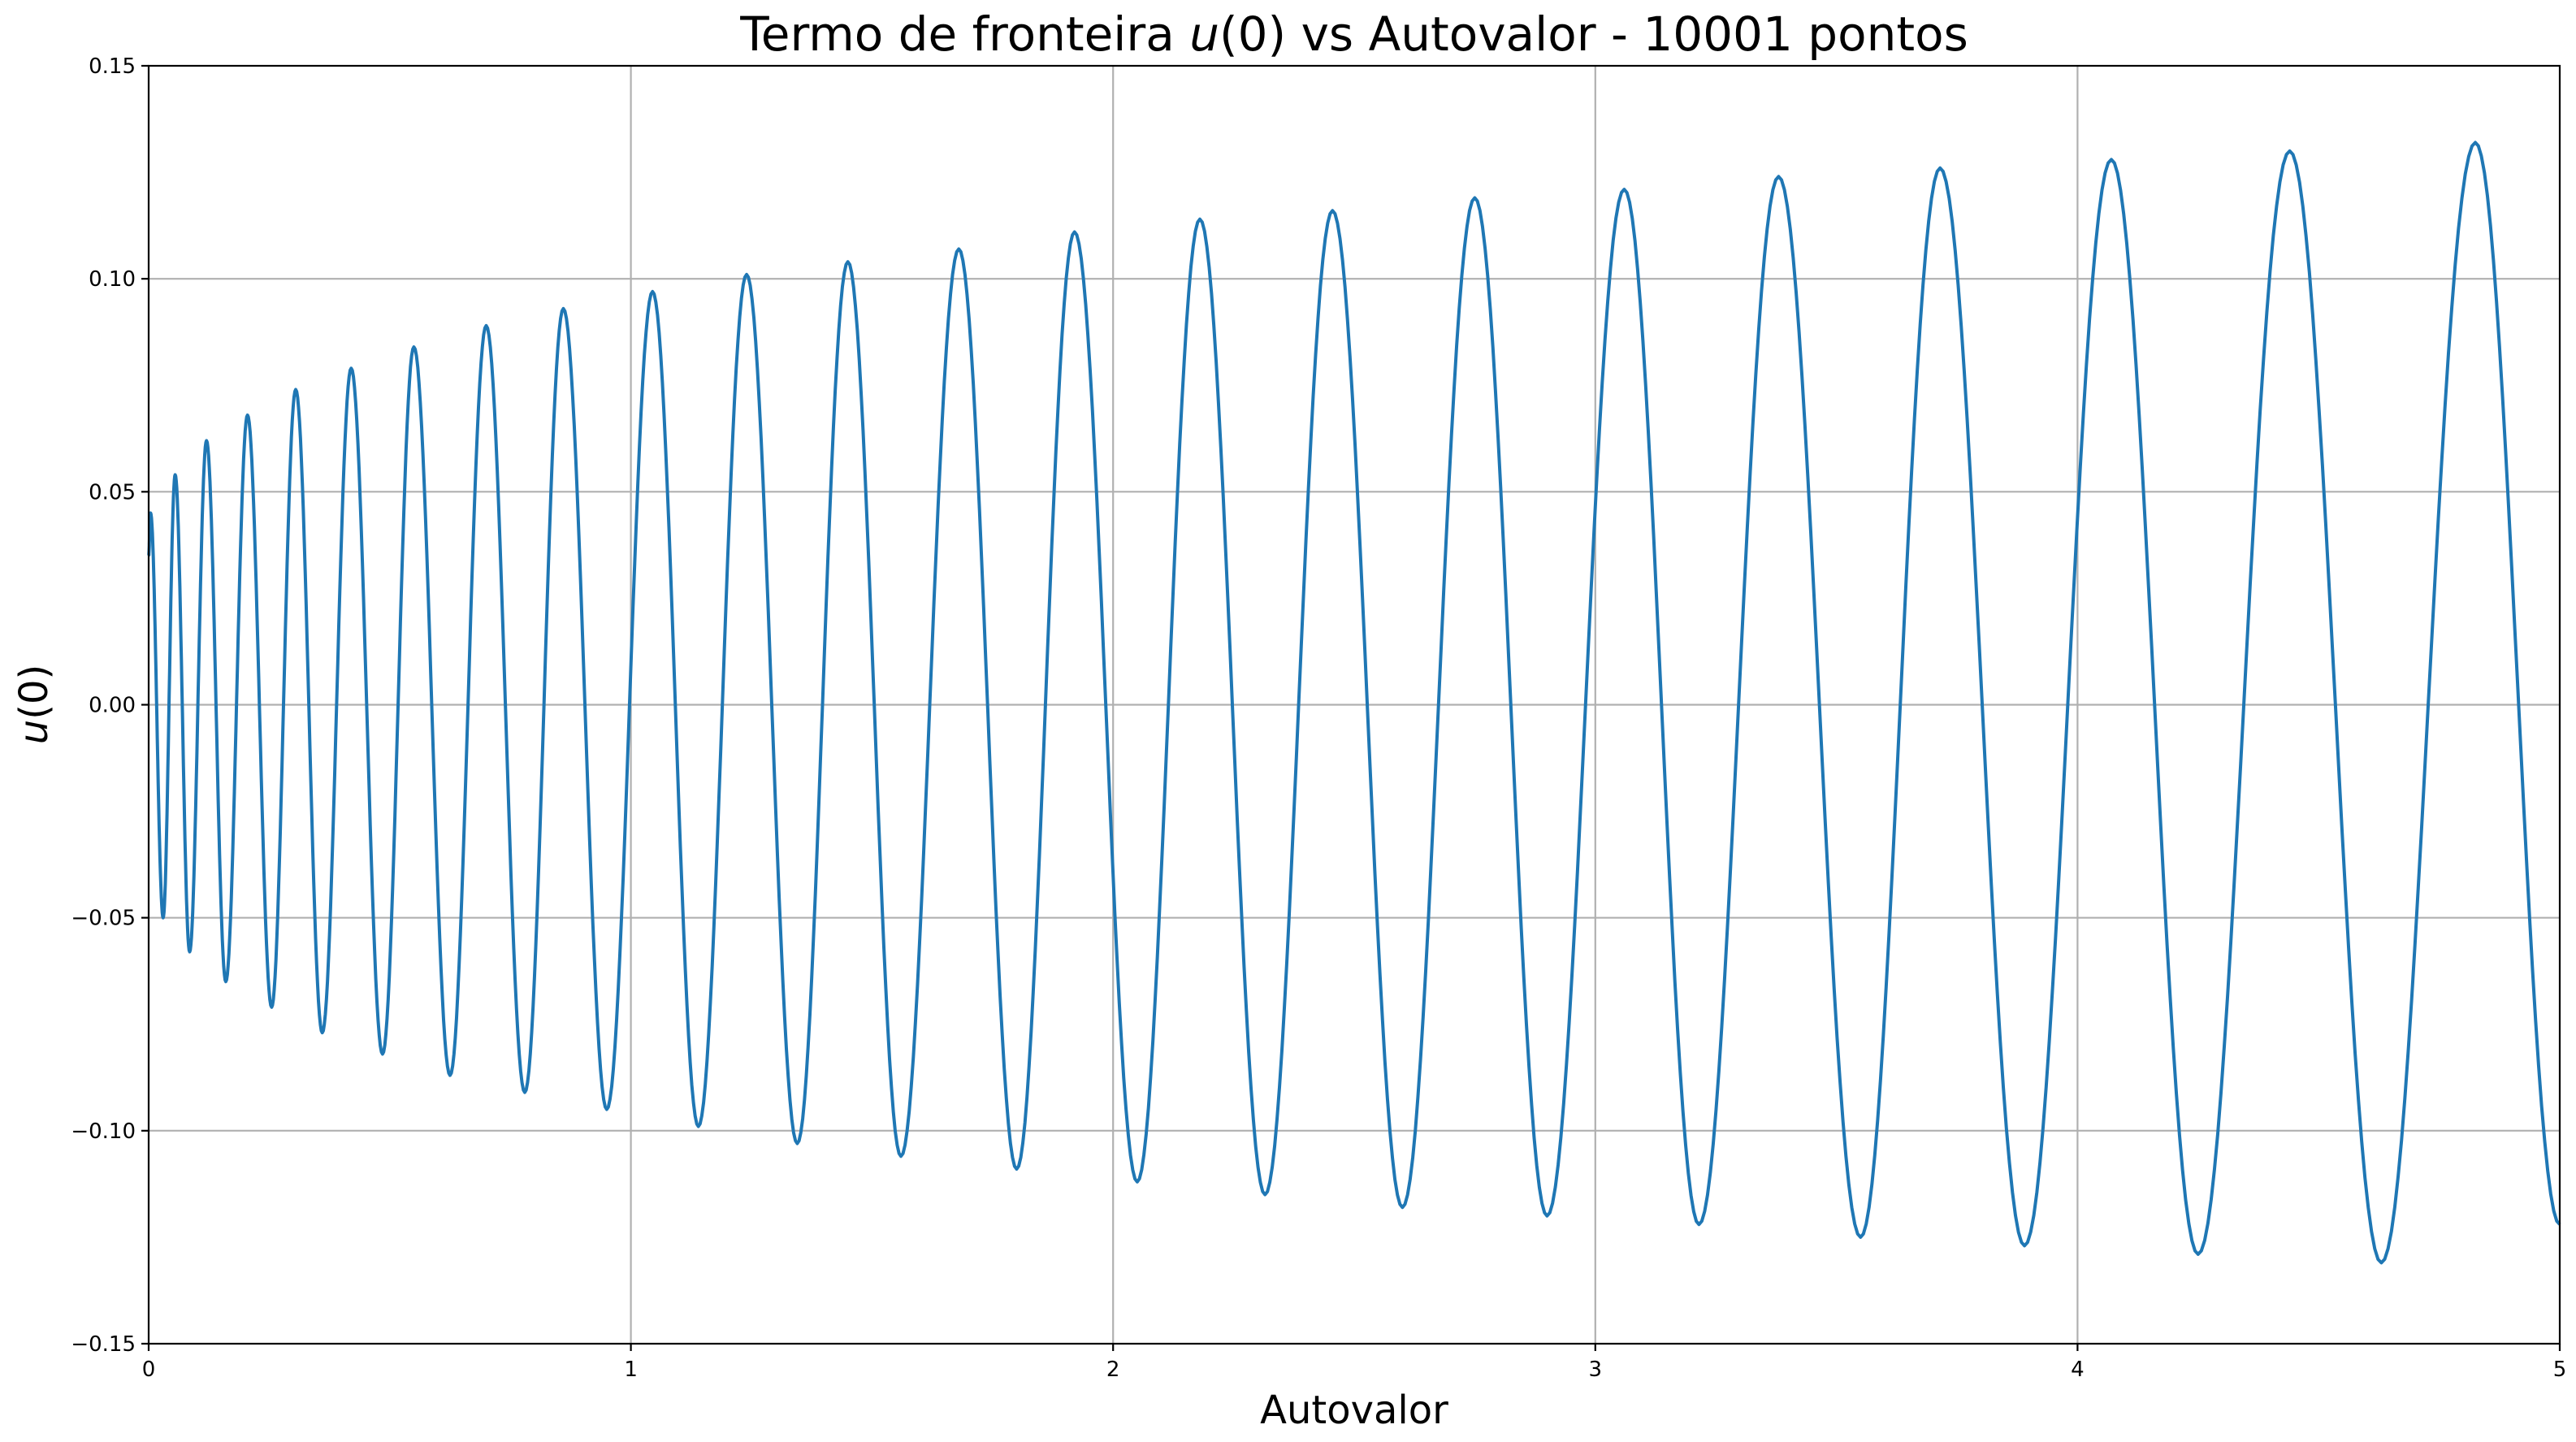 The height and width of the screenshot is (1442, 2576). I want to click on y-tick-label: 0.15, so click(113, 66).